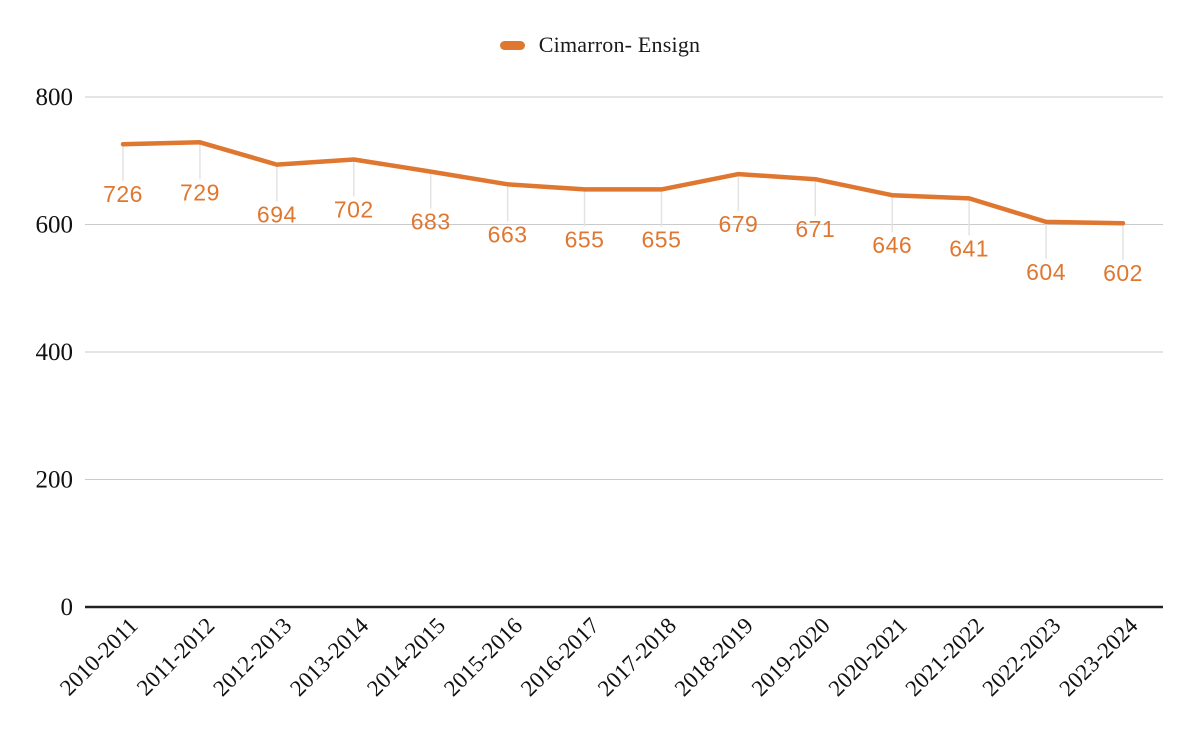 Image resolution: width=1200 pixels, height=742 pixels. Describe the element at coordinates (508, 234) in the screenshot. I see `data-point-label: 663` at that location.